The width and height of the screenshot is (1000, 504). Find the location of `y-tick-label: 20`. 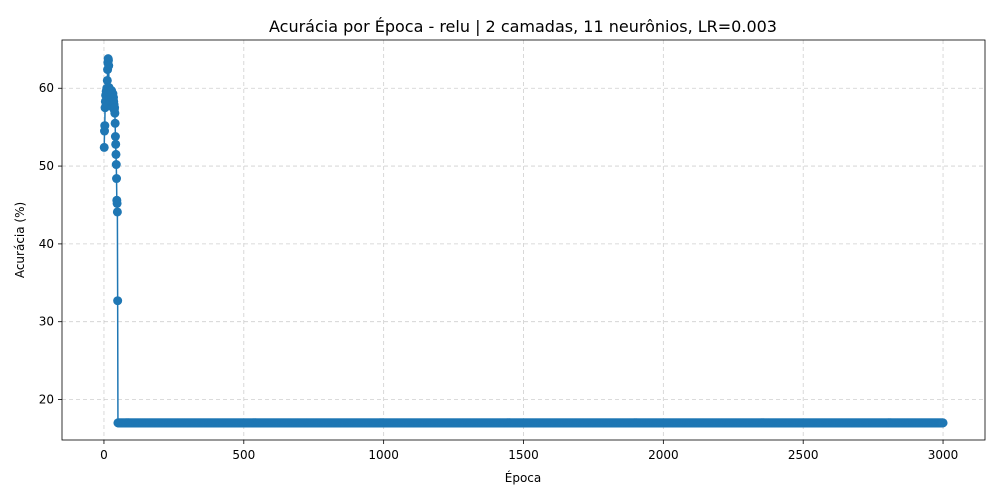

y-tick-label: 20 is located at coordinates (46, 400).